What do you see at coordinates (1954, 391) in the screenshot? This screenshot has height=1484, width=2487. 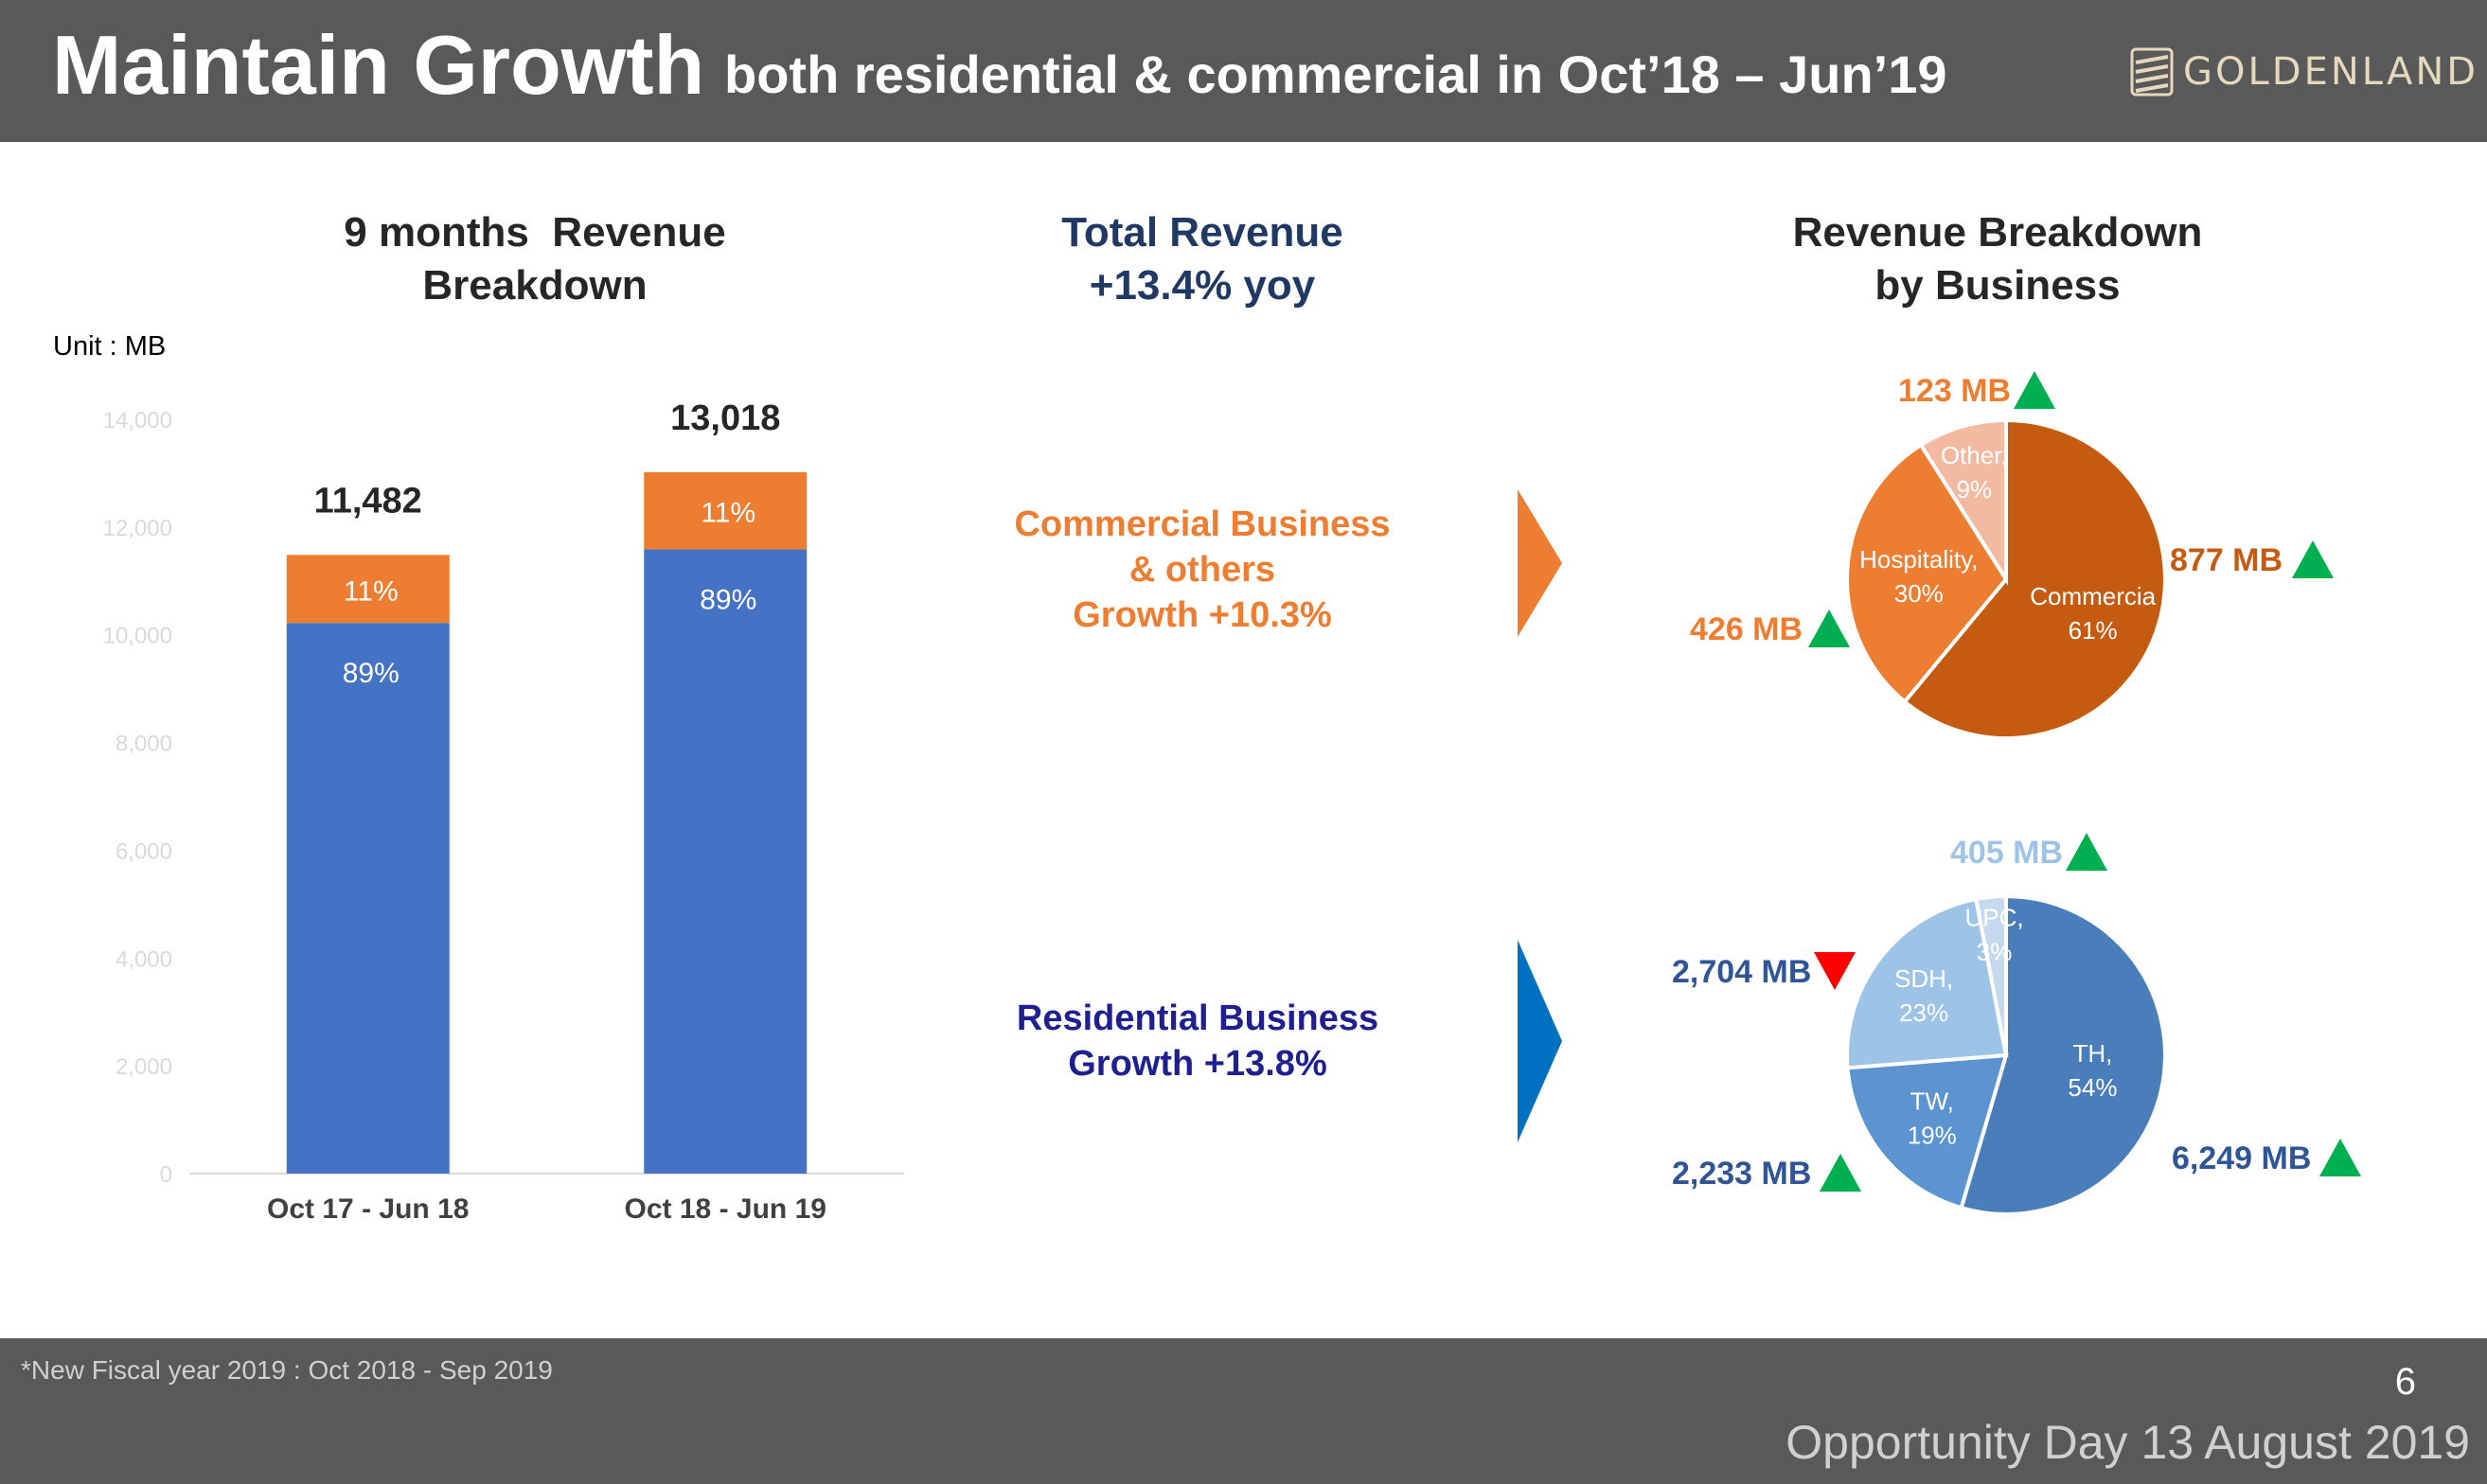 I see `pie-callout-value: 123 MB` at bounding box center [1954, 391].